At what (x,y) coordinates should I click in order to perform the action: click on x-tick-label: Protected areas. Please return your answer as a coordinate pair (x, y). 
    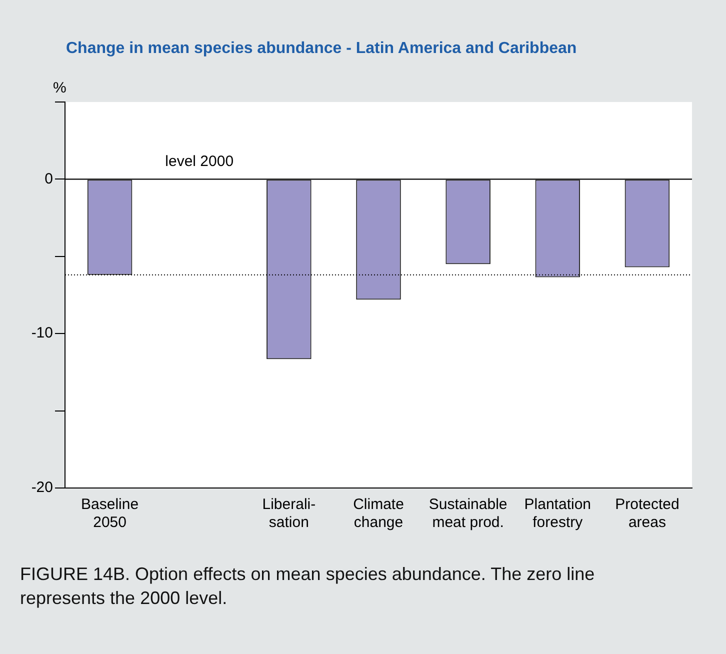
    Looking at the image, I should click on (647, 514).